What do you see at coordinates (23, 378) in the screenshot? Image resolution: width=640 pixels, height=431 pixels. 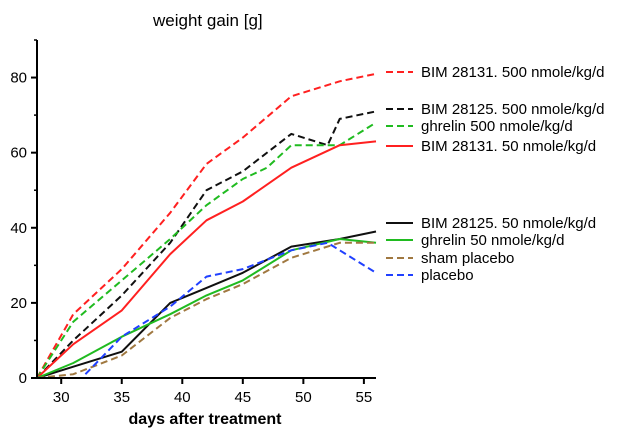 I see `y-tick-label: 0` at bounding box center [23, 378].